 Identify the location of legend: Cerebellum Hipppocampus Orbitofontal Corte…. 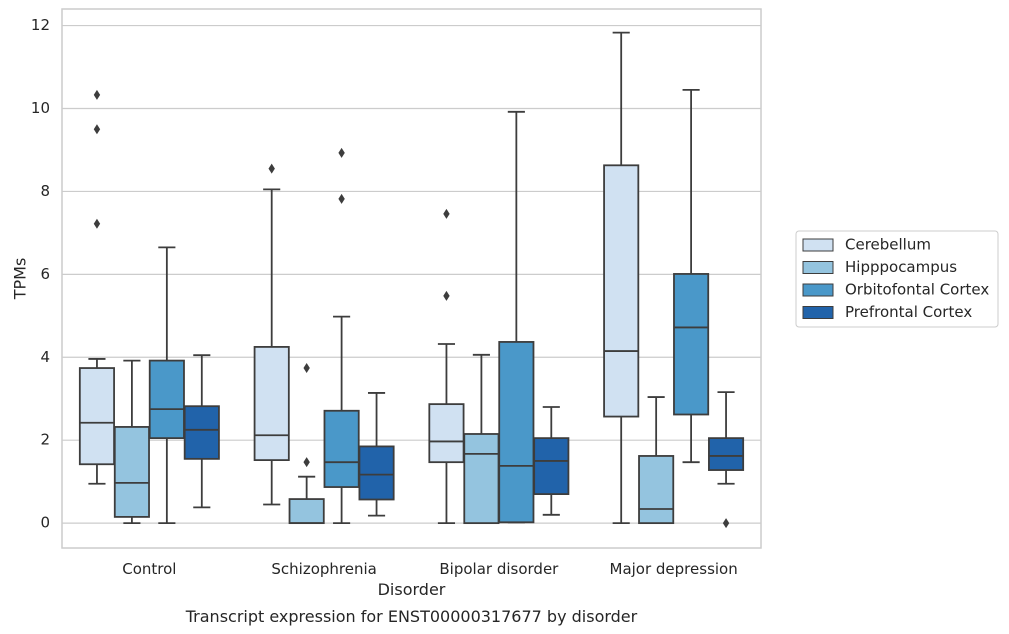
(897, 279).